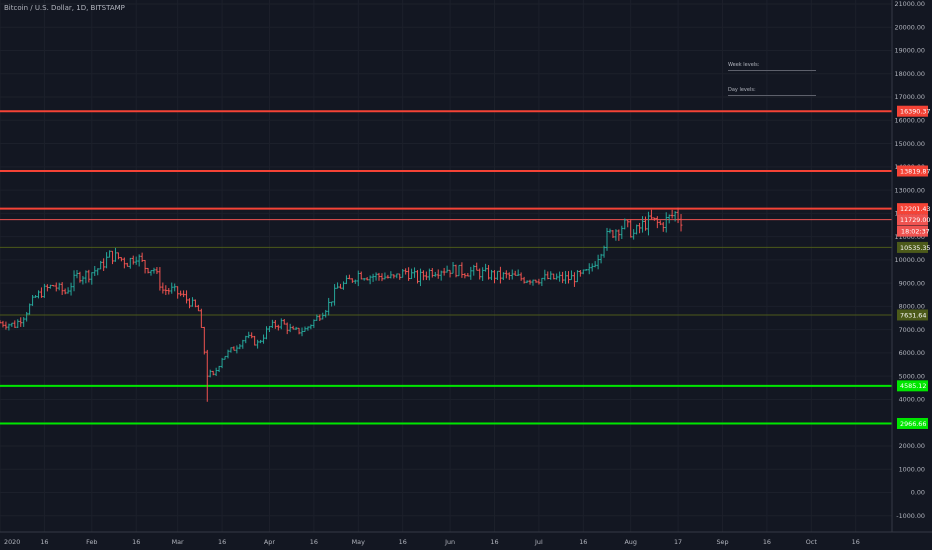 The image size is (932, 550). I want to click on price-label-level: 10535.35, so click(914, 247).